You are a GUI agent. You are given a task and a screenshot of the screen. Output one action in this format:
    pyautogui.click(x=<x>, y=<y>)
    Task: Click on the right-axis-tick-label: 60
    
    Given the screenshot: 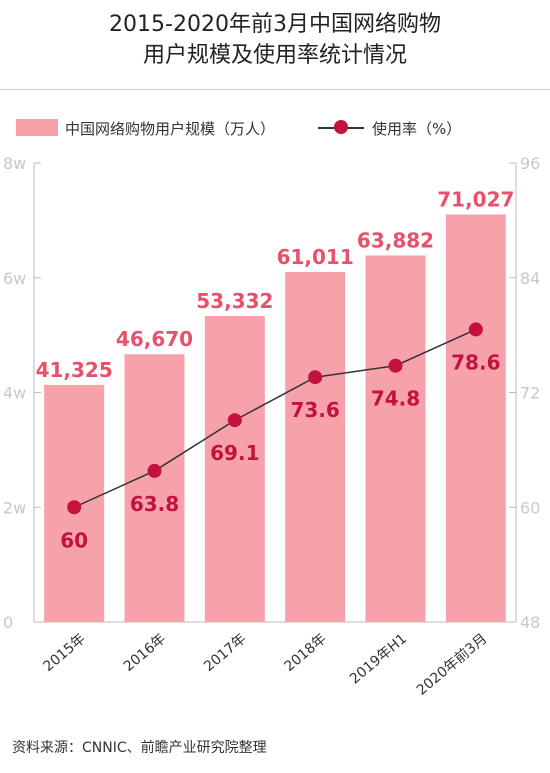 What is the action you would take?
    pyautogui.click(x=530, y=507)
    